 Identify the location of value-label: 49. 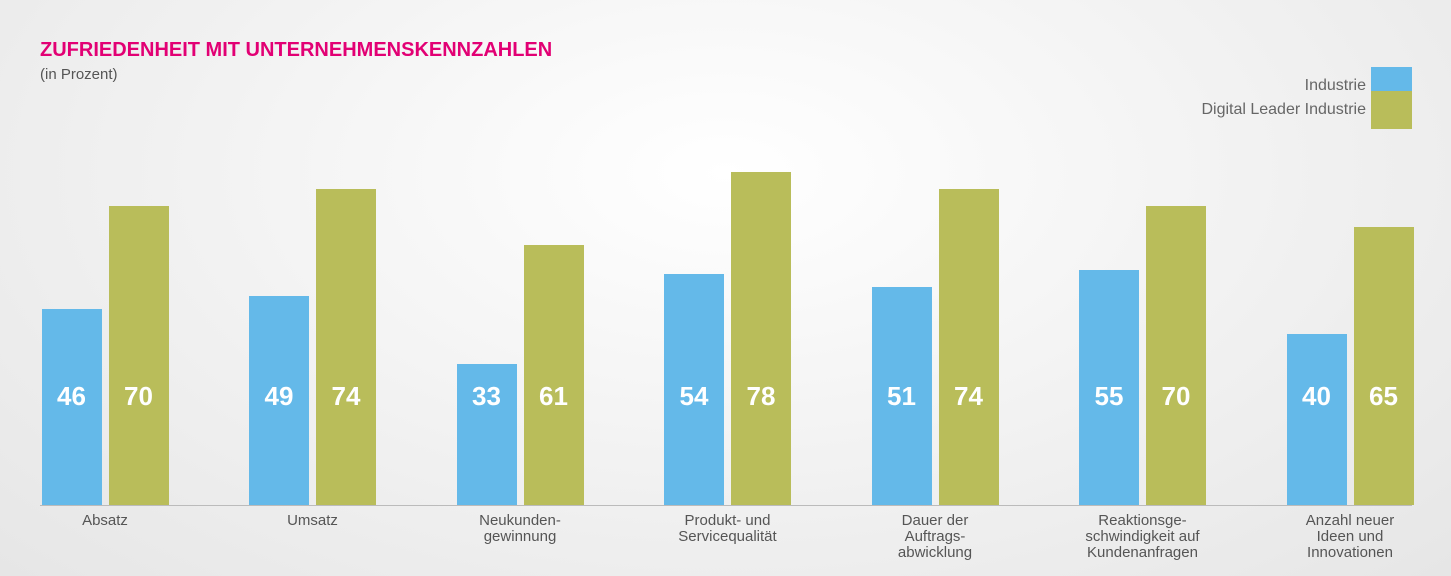
(279, 396).